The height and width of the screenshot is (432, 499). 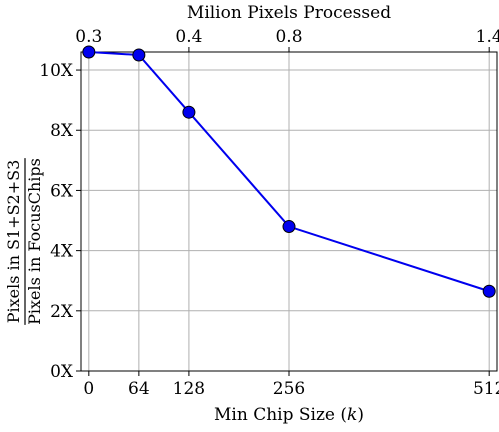 What do you see at coordinates (352, 415) in the screenshot?
I see `x-axis-title-variable: k` at bounding box center [352, 415].